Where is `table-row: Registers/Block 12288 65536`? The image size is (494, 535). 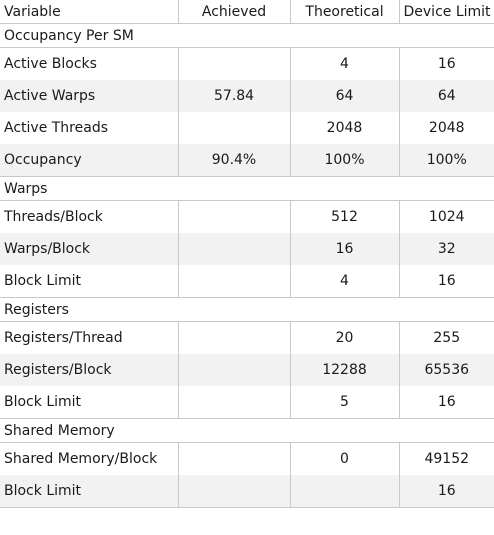
table-row: Registers/Block 12288 65536 is located at coordinates (247, 370).